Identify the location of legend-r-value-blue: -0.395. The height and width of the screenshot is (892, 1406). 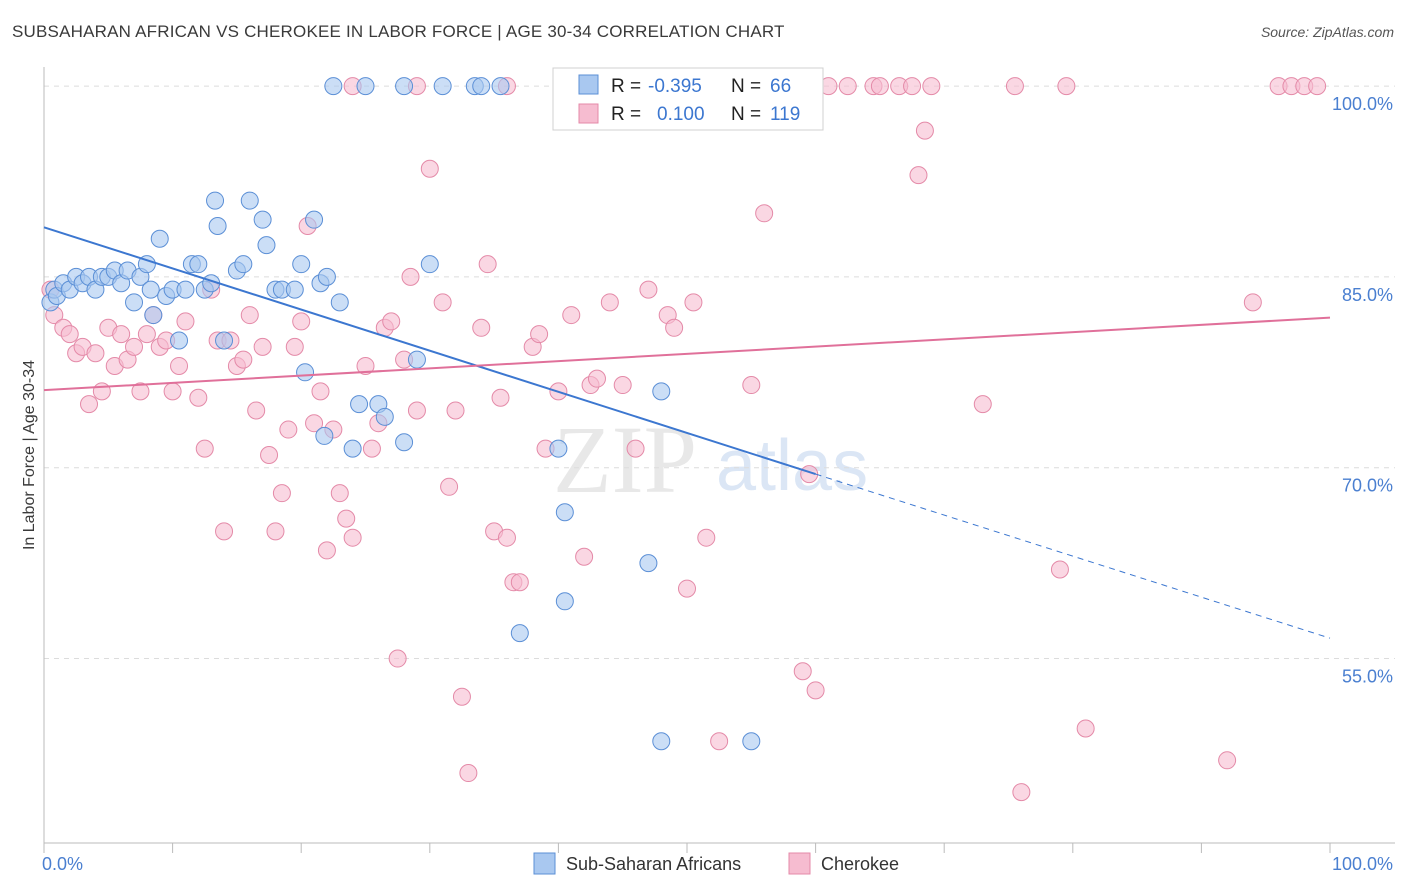
(675, 86).